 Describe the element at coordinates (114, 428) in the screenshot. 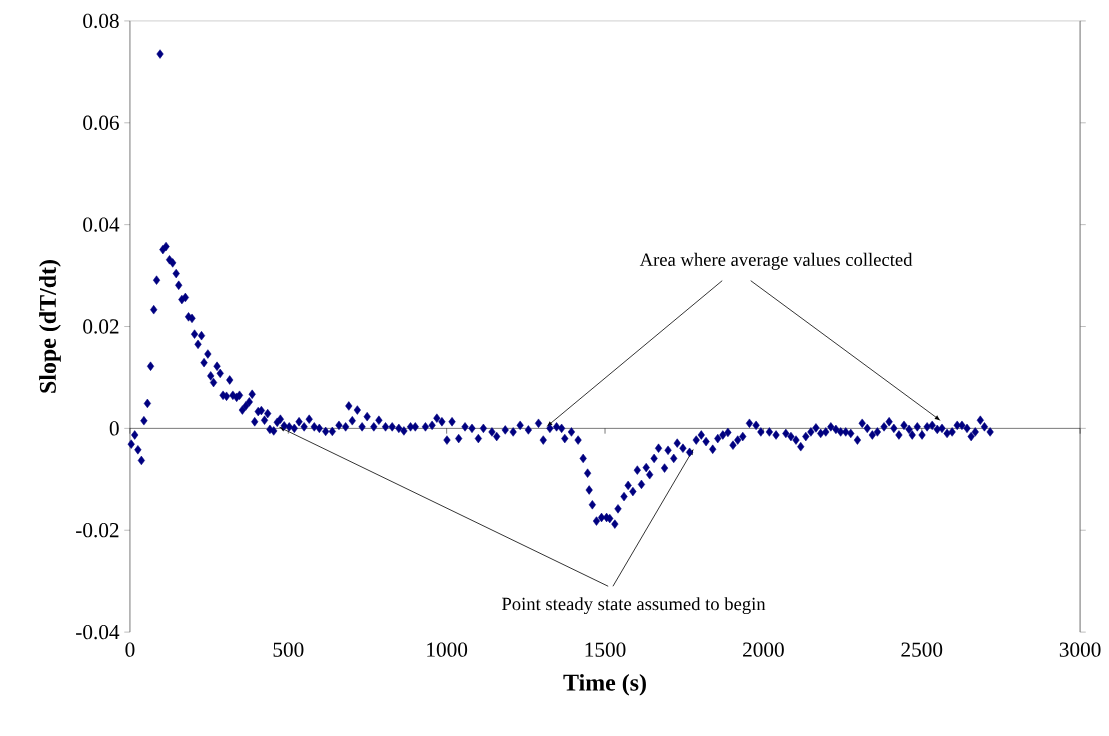

I see `y-tick-label: 0` at that location.